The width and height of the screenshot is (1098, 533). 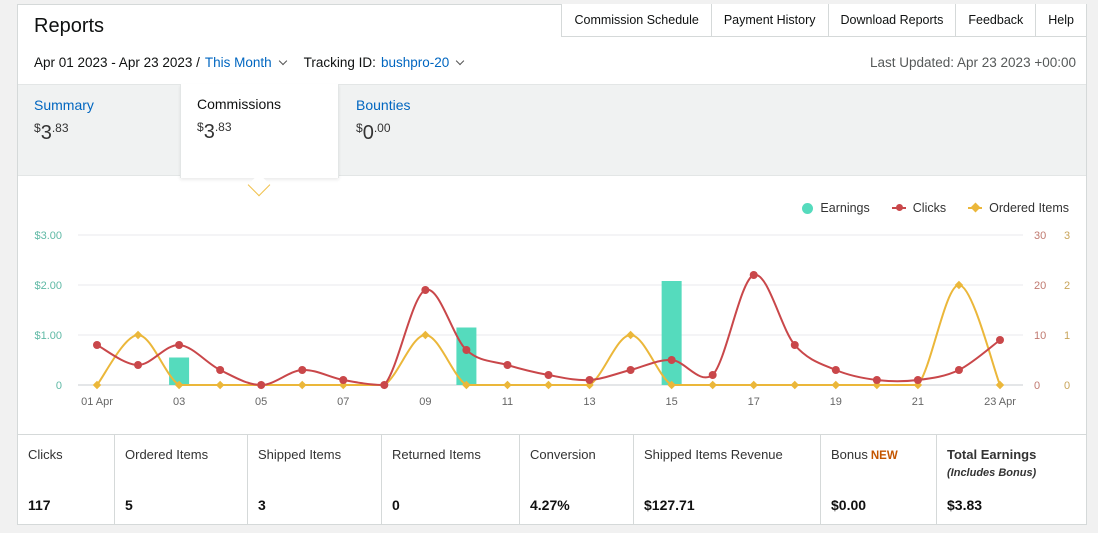 What do you see at coordinates (1067, 336) in the screenshot?
I see `y-tick-label-items: 1` at bounding box center [1067, 336].